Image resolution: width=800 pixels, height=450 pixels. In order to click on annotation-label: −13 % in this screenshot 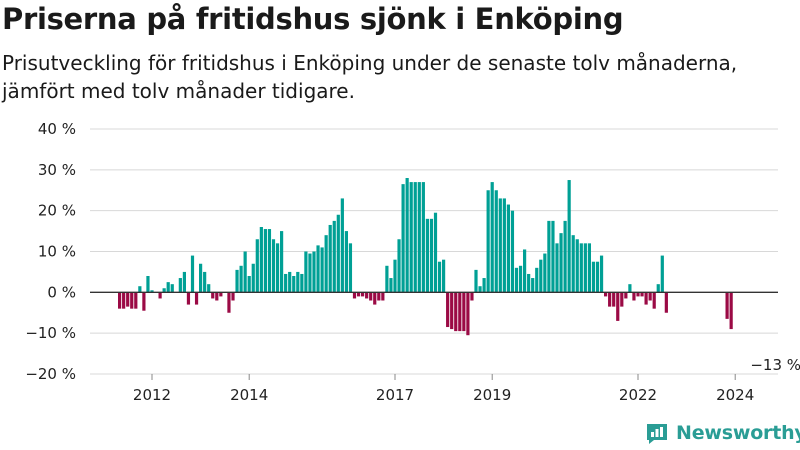, I will do `click(775, 365)`.